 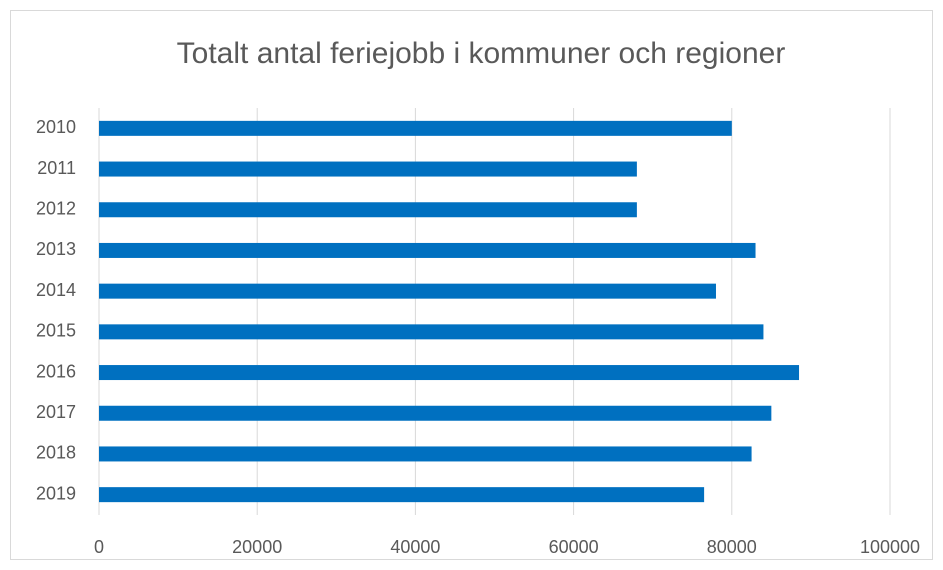 What do you see at coordinates (56, 290) in the screenshot?
I see `y-tick-label: 2014` at bounding box center [56, 290].